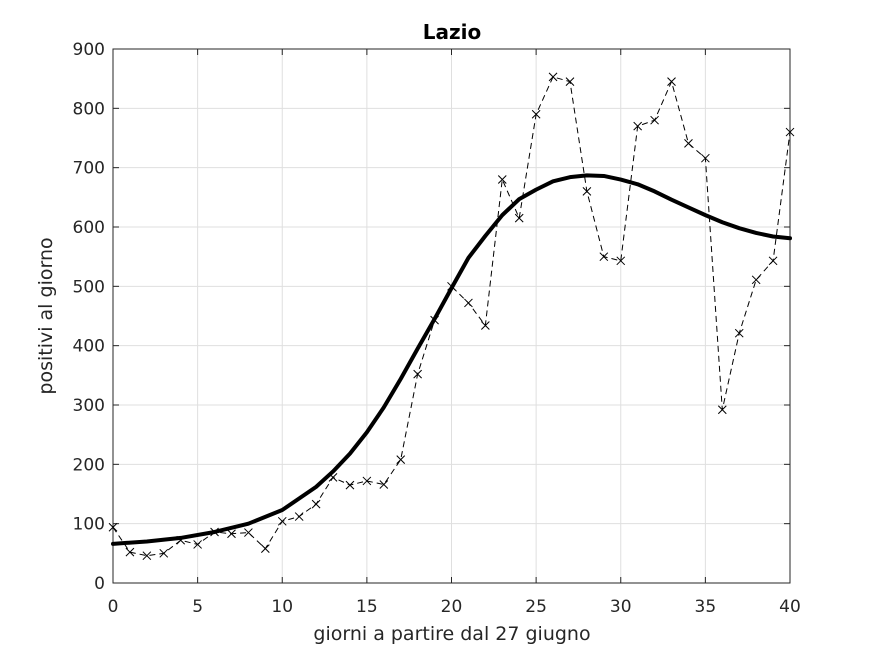 Image resolution: width=875 pixels, height=656 pixels. Describe the element at coordinates (89, 50) in the screenshot. I see `y-tick-label: 900` at that location.